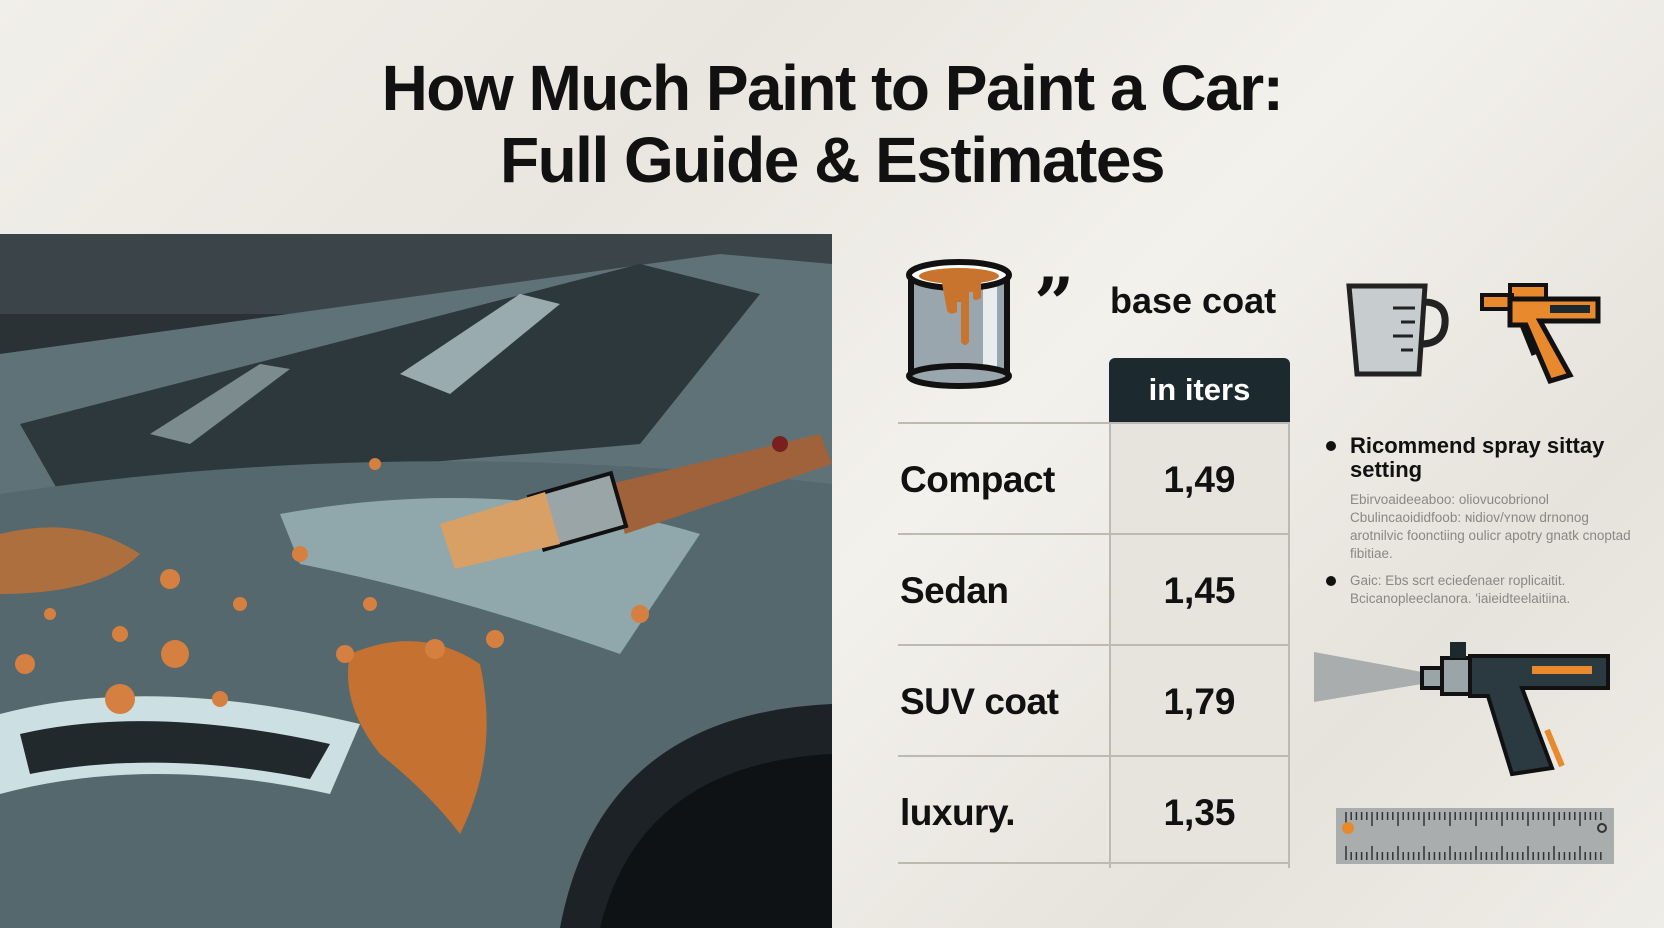 This screenshot has width=1664, height=928. Describe the element at coordinates (1475, 836) in the screenshot. I see `ruler-icon` at that location.